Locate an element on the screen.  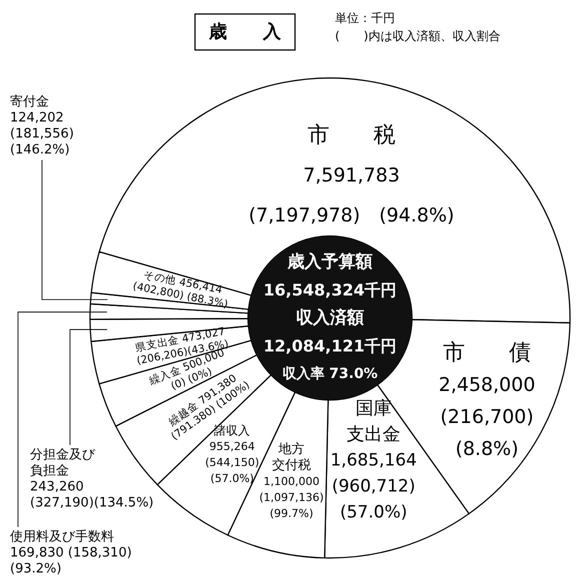
chart-title: 歳 入 is located at coordinates (245, 32).